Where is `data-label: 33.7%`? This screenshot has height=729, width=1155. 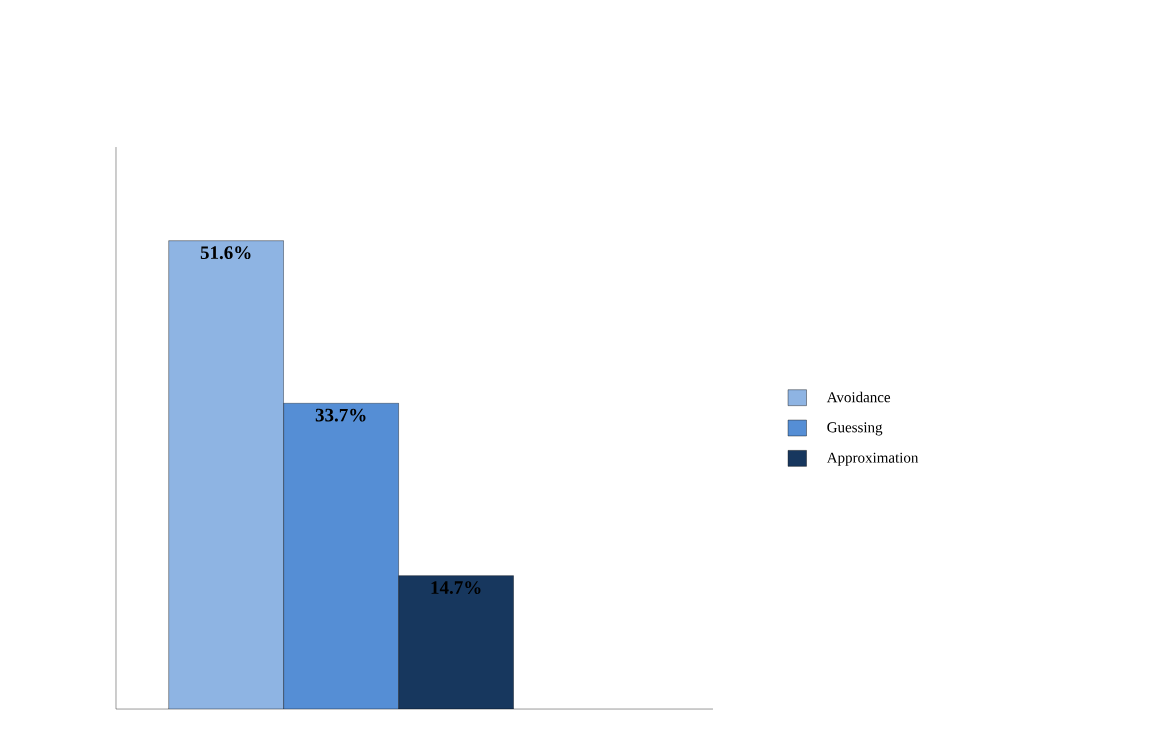
data-label: 33.7% is located at coordinates (340, 415).